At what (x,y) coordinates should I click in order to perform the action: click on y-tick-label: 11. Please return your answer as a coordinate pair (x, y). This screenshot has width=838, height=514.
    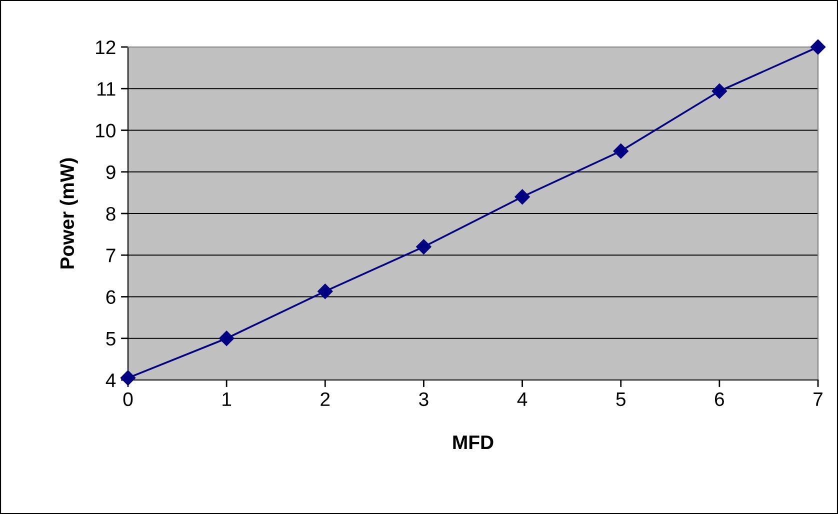
    Looking at the image, I should click on (106, 89).